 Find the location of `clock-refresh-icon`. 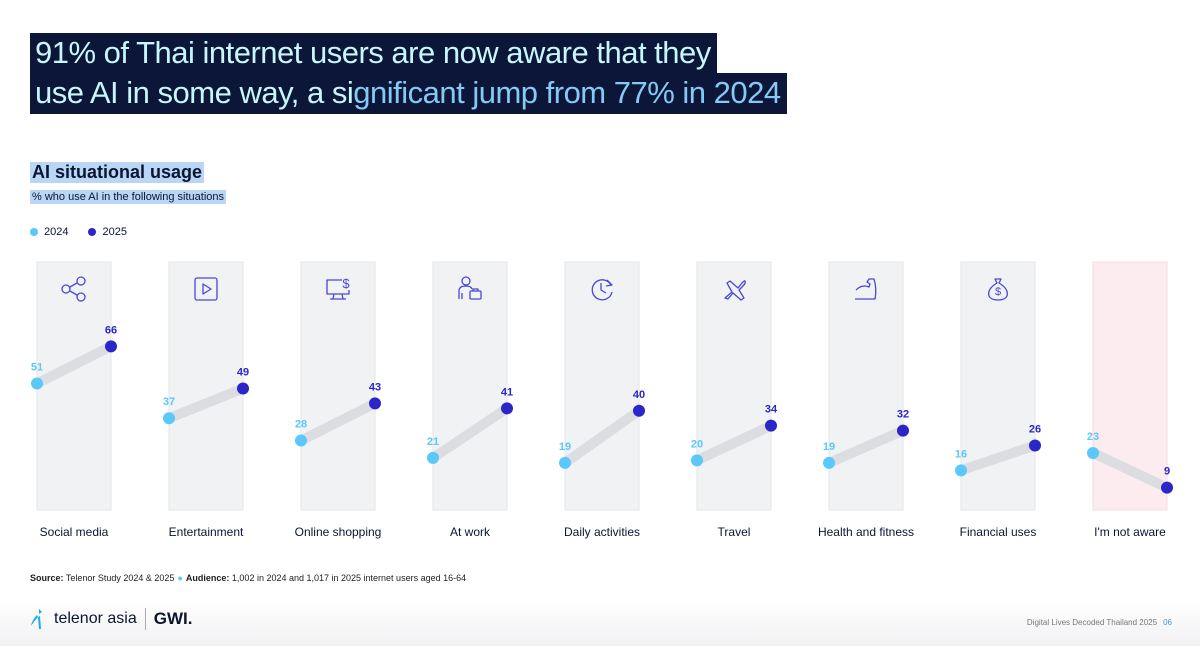

clock-refresh-icon is located at coordinates (602, 290).